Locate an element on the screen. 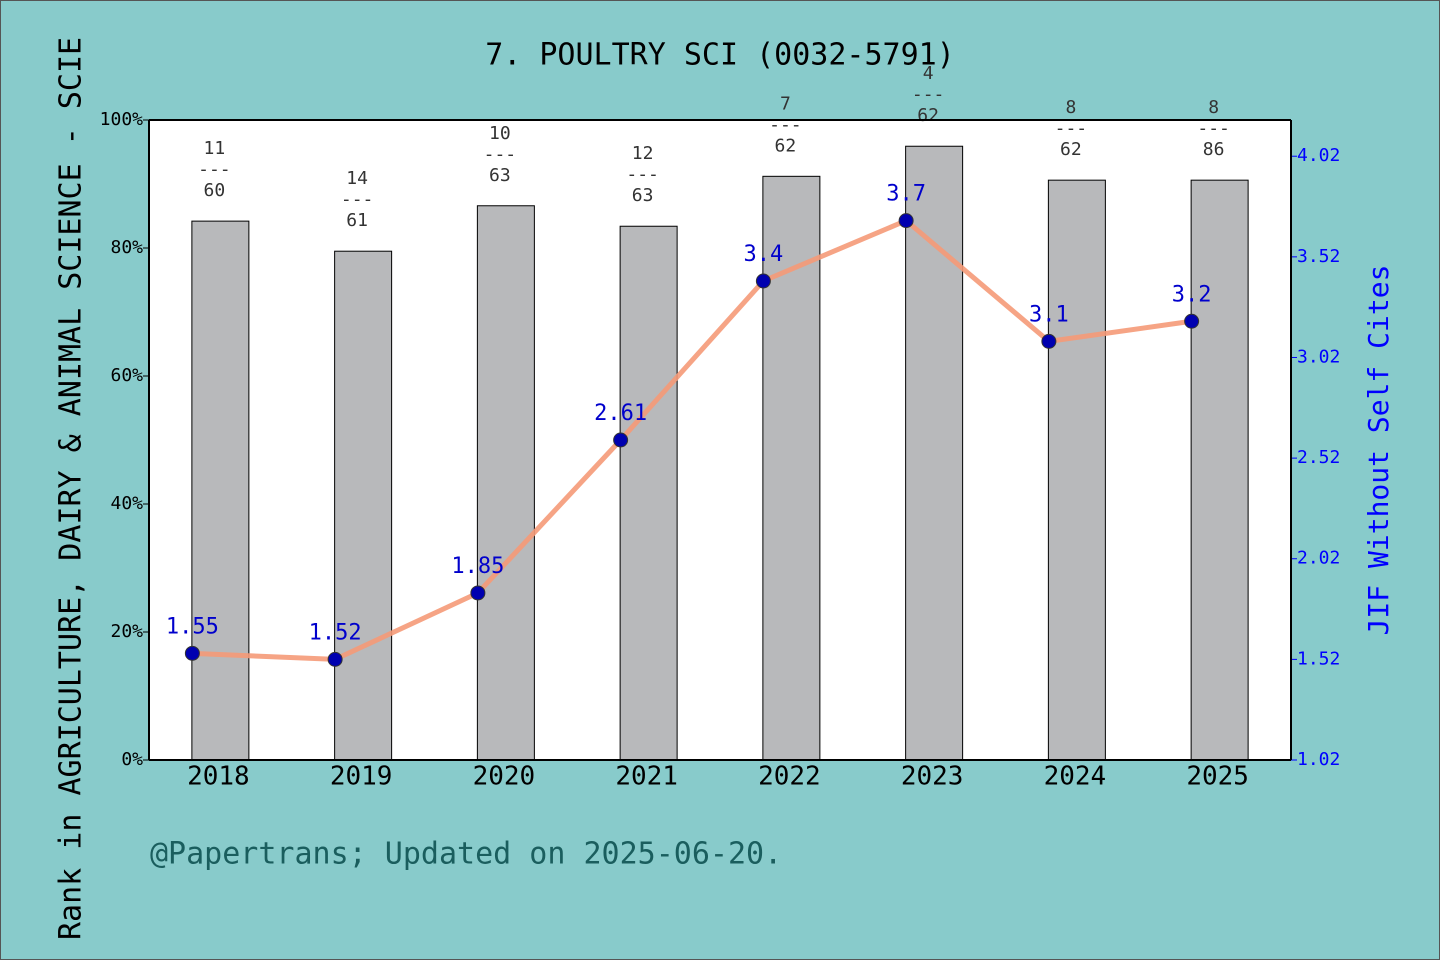 Image resolution: width=1440 pixels, height=960 pixels. line-value-label: 1.55 is located at coordinates (192, 626).